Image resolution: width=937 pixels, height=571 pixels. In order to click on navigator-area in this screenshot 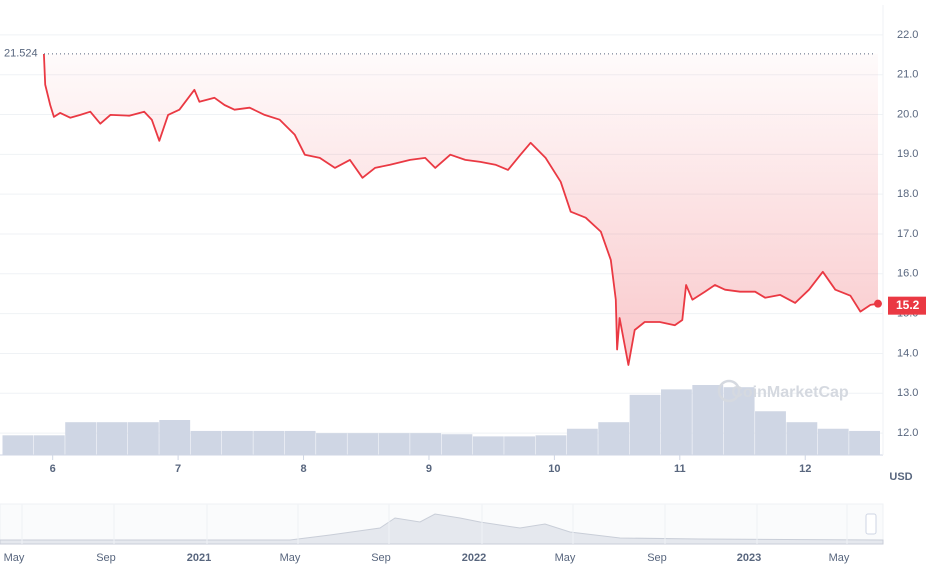, I will do `click(442, 529)`.